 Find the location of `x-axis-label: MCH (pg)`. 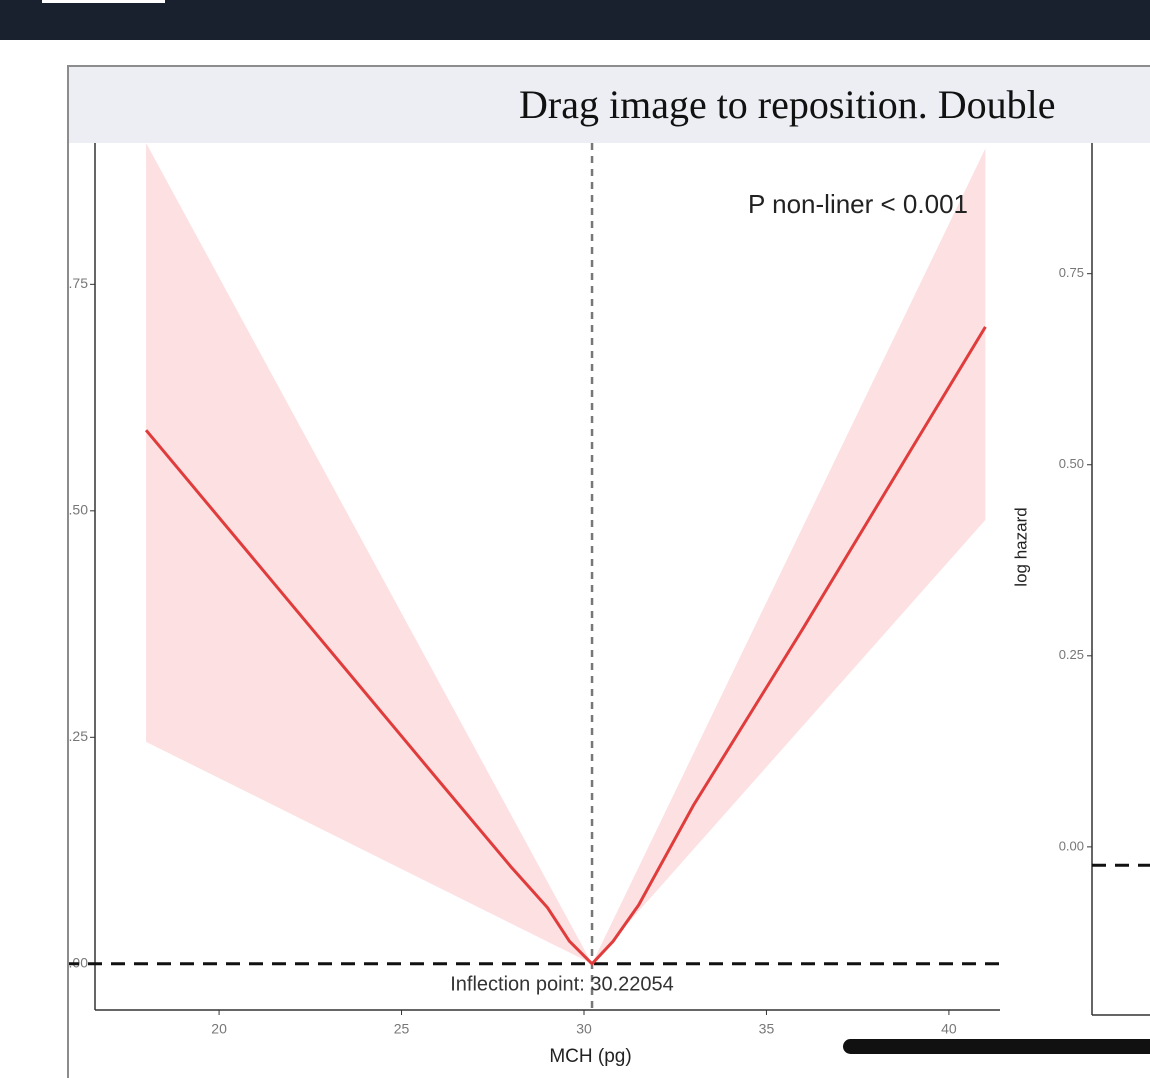

x-axis-label: MCH (pg) is located at coordinates (590, 1056).